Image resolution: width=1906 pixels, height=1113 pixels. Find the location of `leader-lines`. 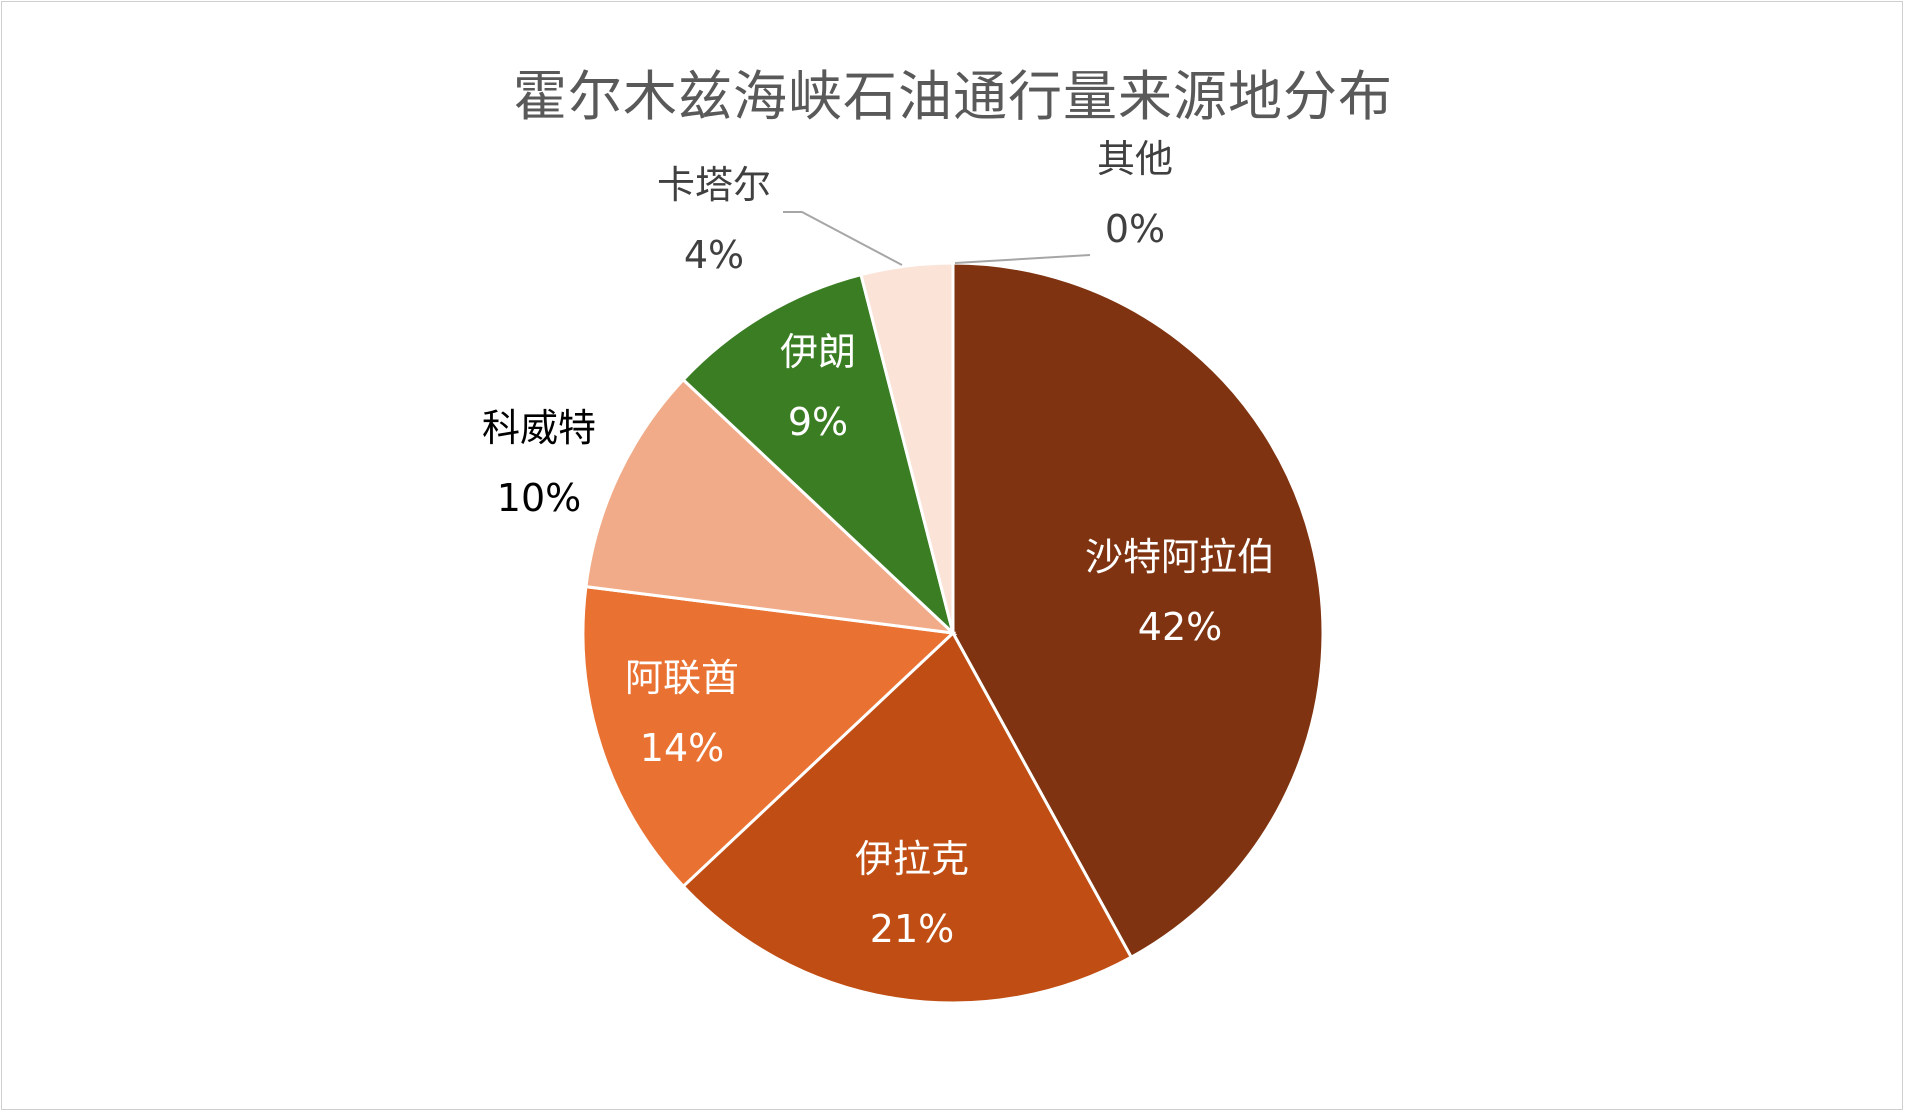

leader-lines is located at coordinates (937, 238).